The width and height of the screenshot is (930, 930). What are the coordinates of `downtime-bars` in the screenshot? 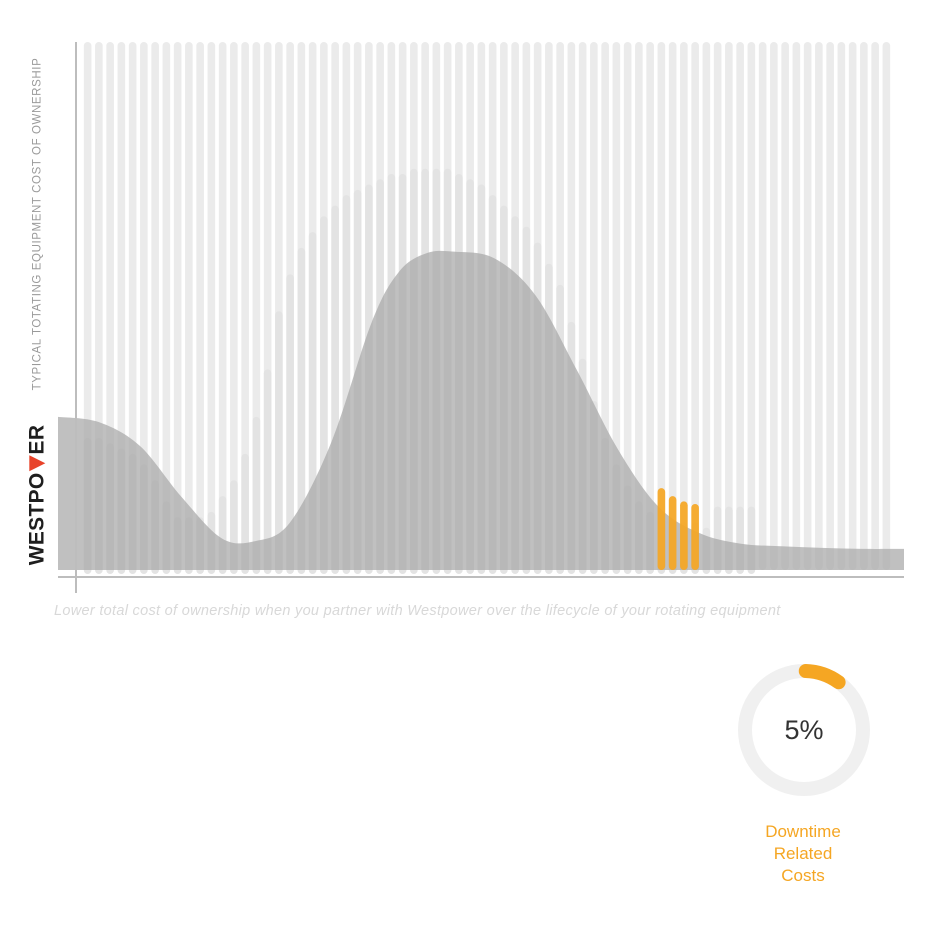 It's located at (678, 529).